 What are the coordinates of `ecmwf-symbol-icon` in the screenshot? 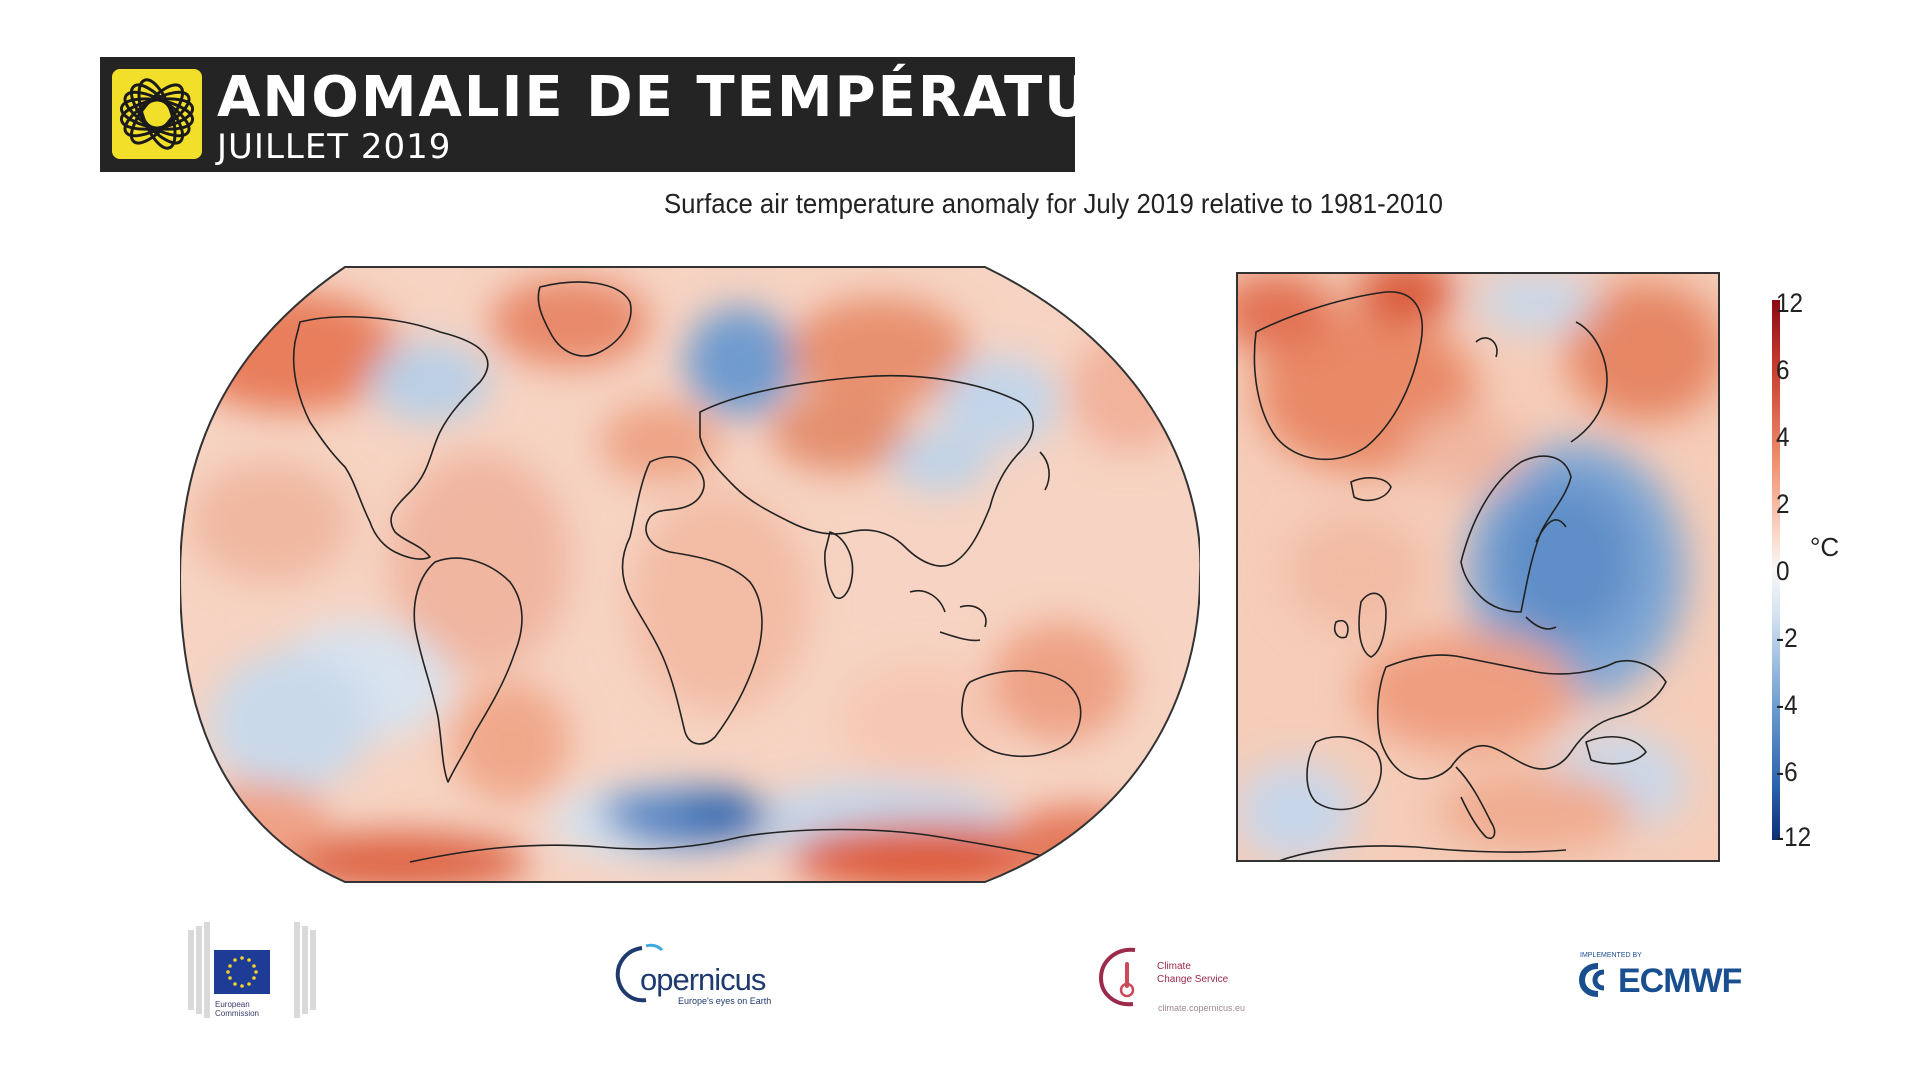 It's located at (1591, 980).